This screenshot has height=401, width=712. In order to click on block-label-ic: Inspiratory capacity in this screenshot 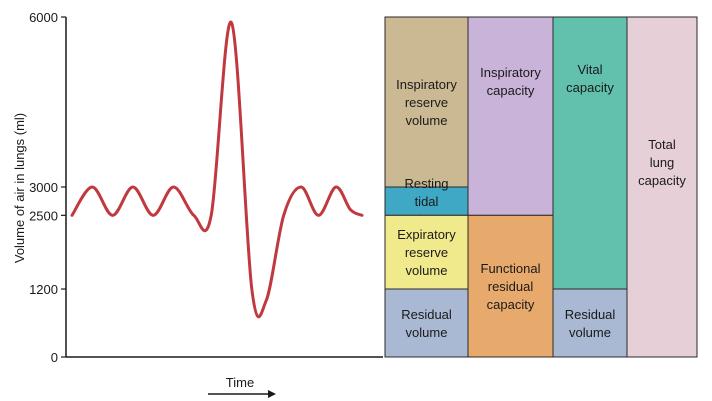, I will do `click(510, 81)`.